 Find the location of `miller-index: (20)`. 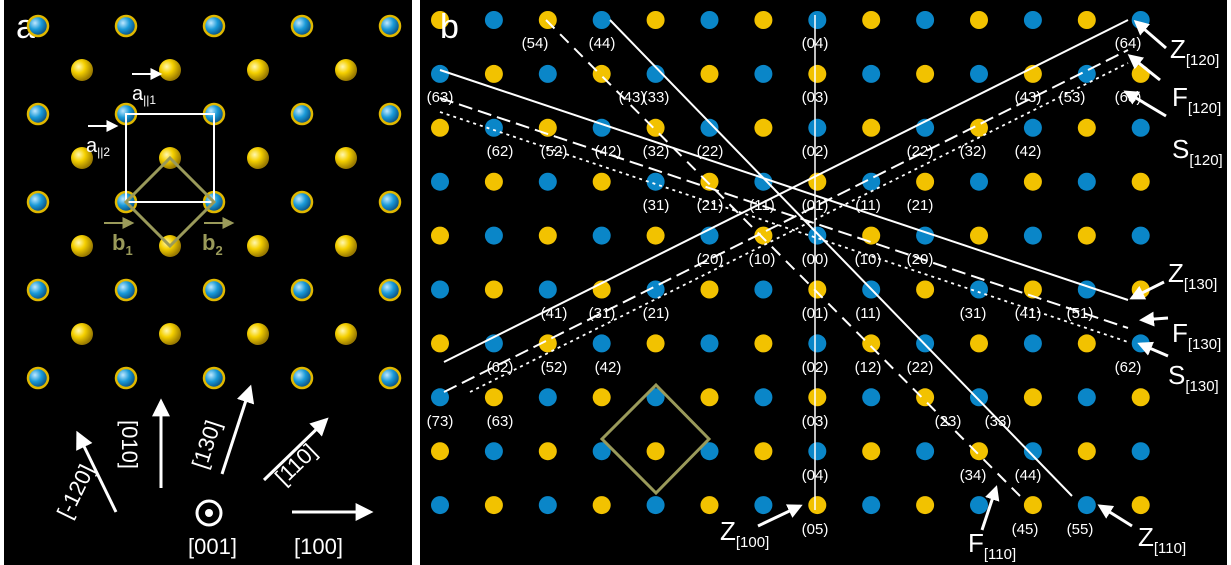

miller-index: (20) is located at coordinates (710, 259).